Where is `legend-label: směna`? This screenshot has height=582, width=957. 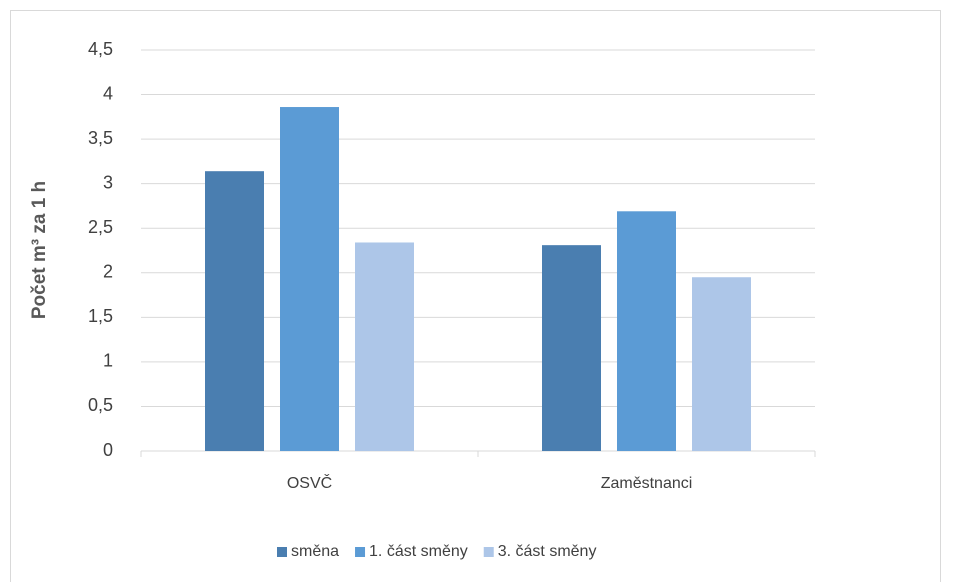 legend-label: směna is located at coordinates (315, 551).